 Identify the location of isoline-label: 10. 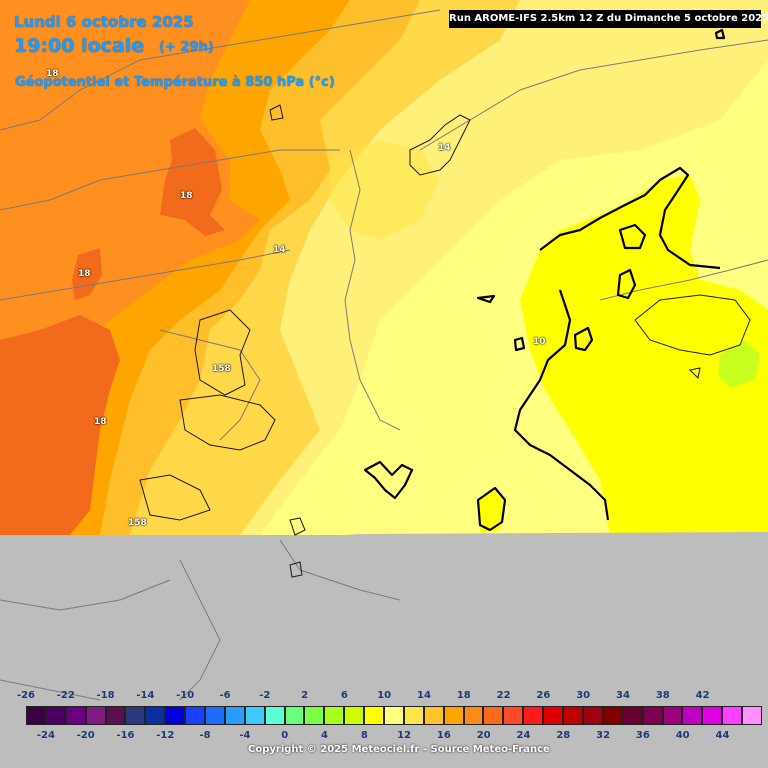
(539, 342).